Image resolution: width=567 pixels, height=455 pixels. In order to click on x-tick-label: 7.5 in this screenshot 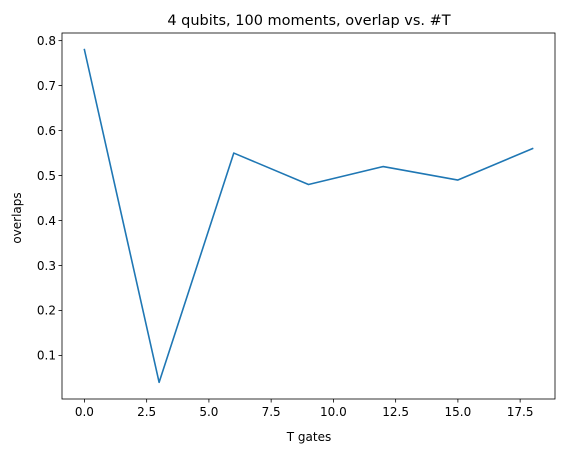, I will do `click(271, 412)`.